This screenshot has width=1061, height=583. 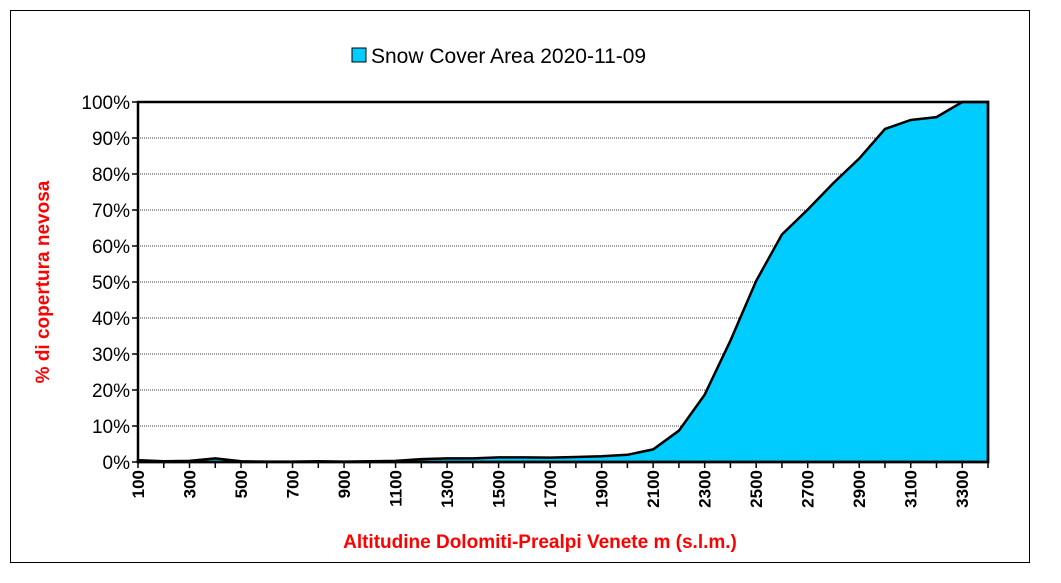 What do you see at coordinates (602, 489) in the screenshot?
I see `x-tick-label: 1900` at bounding box center [602, 489].